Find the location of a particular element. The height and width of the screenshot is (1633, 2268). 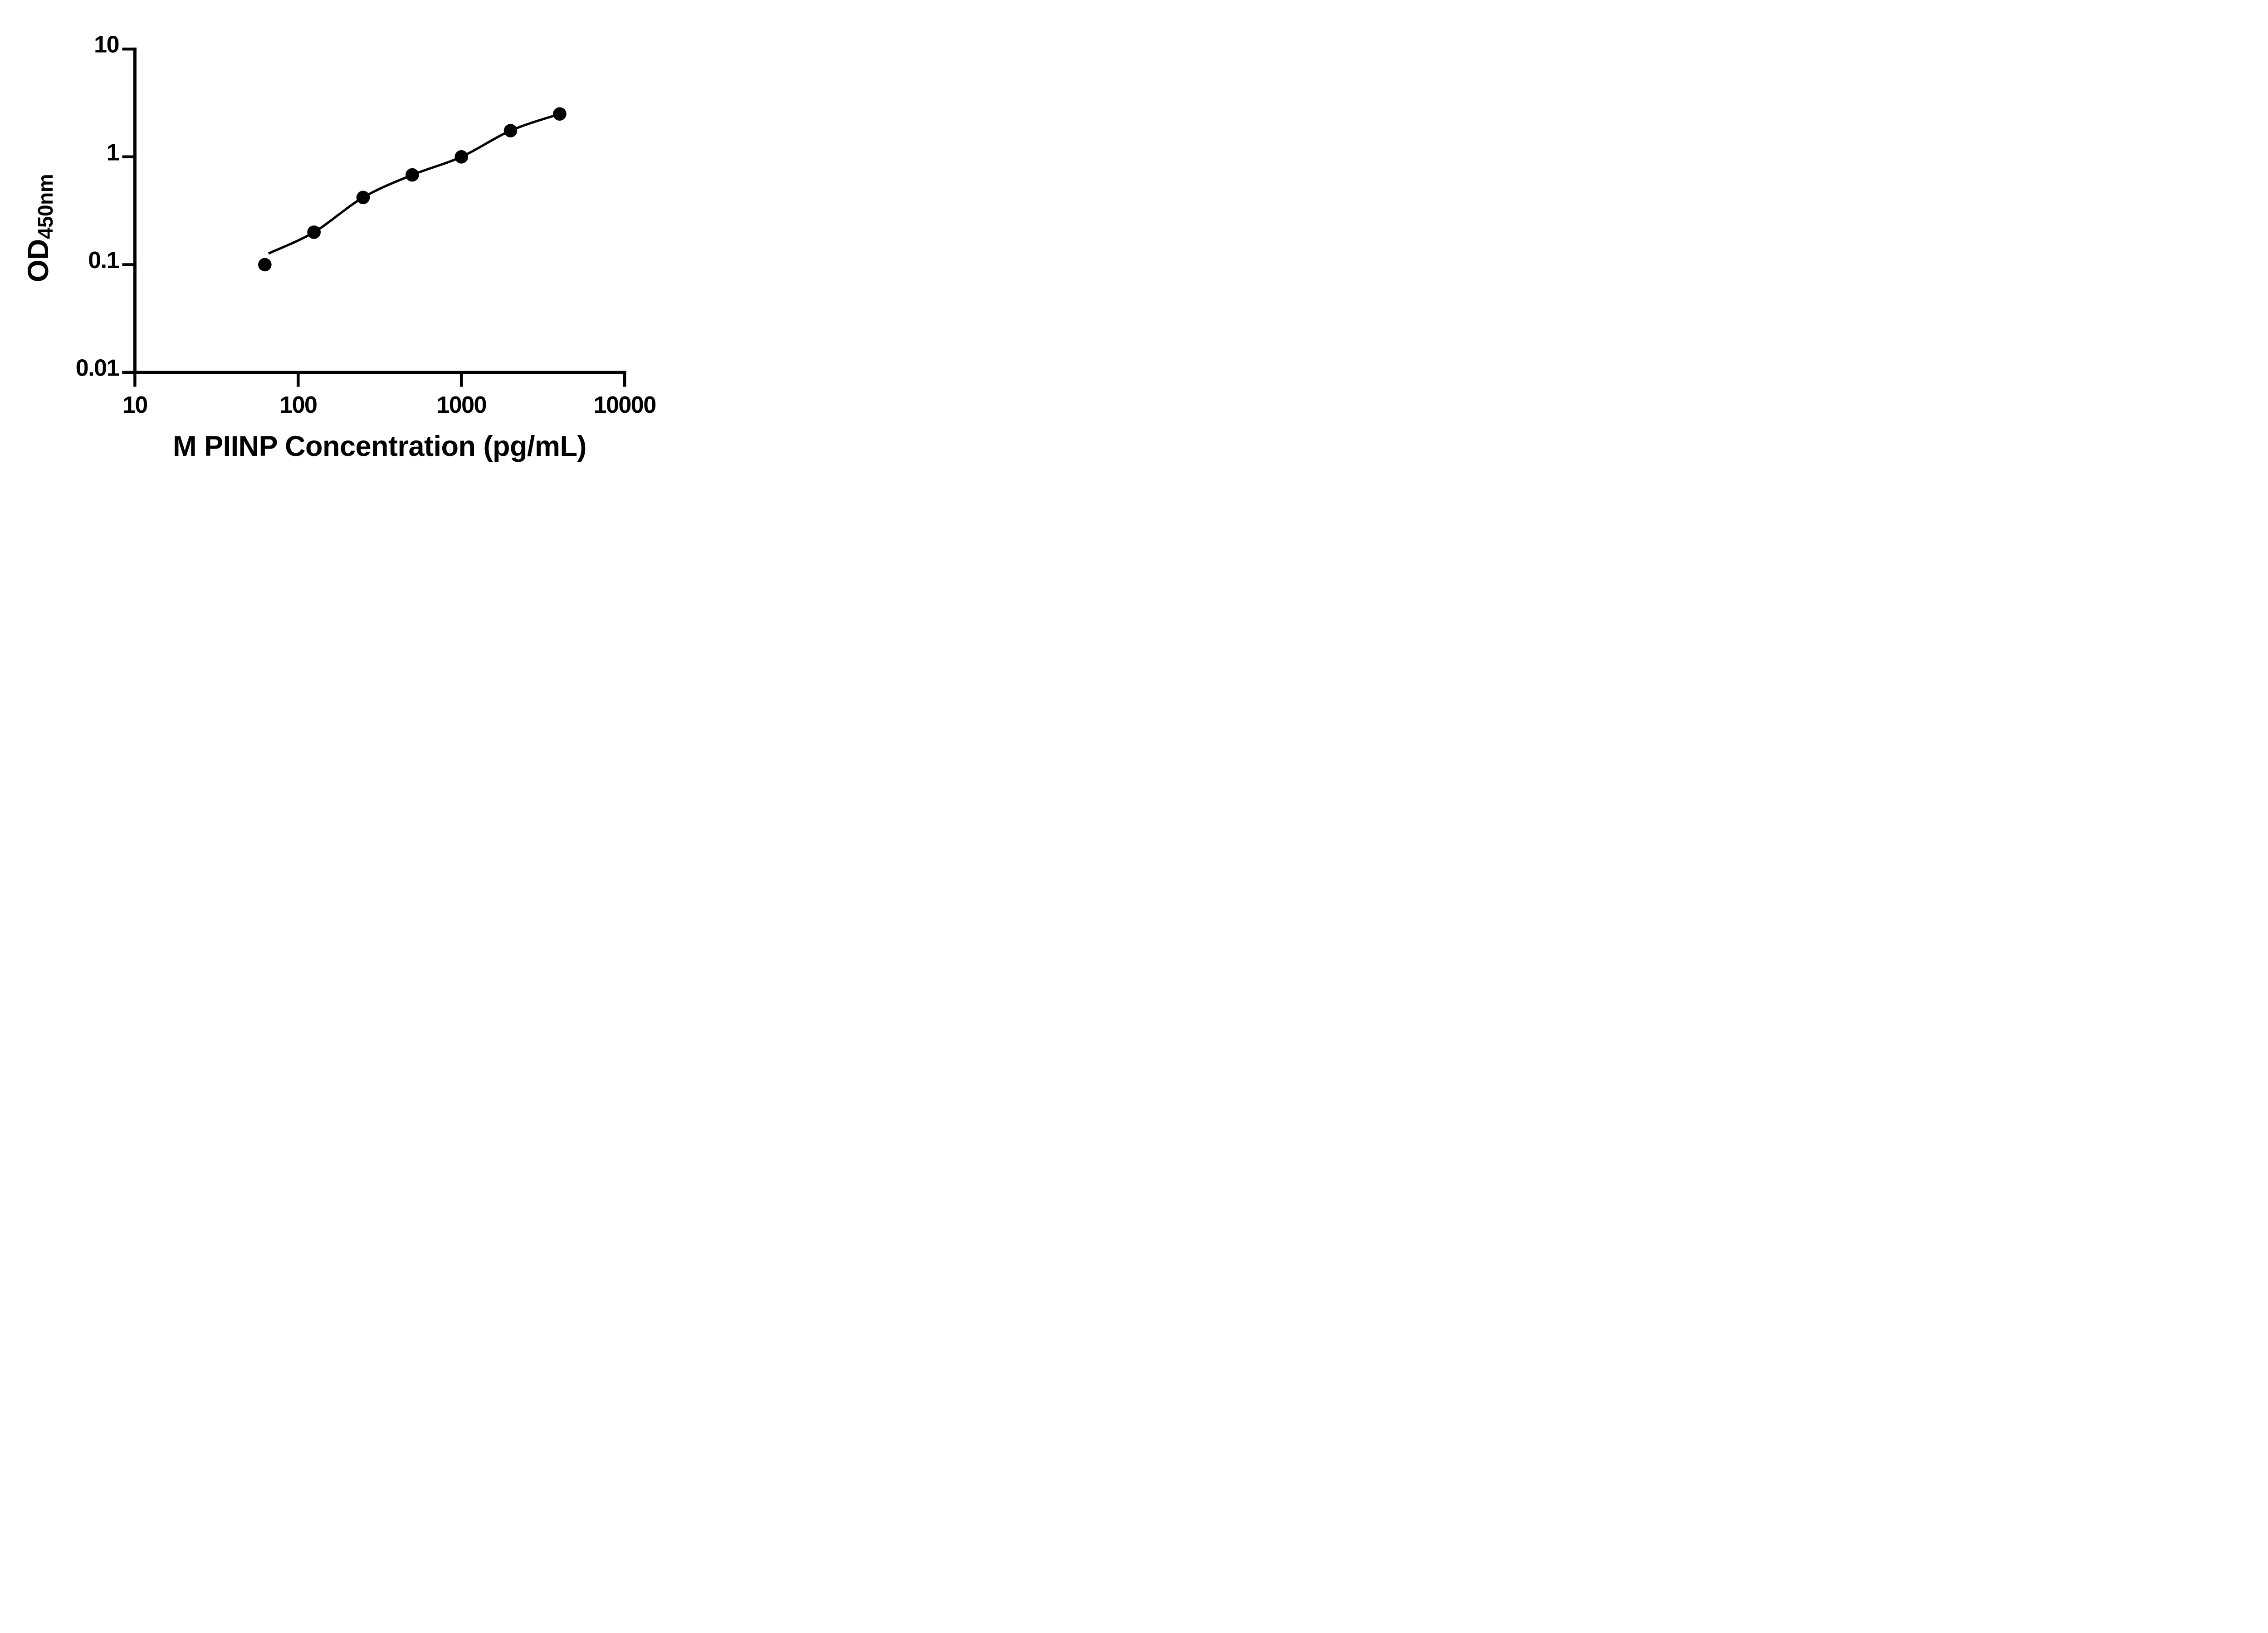

plot-area: 10 100 1000 10000 10 1 0.1 0.01 is located at coordinates (366, 225).